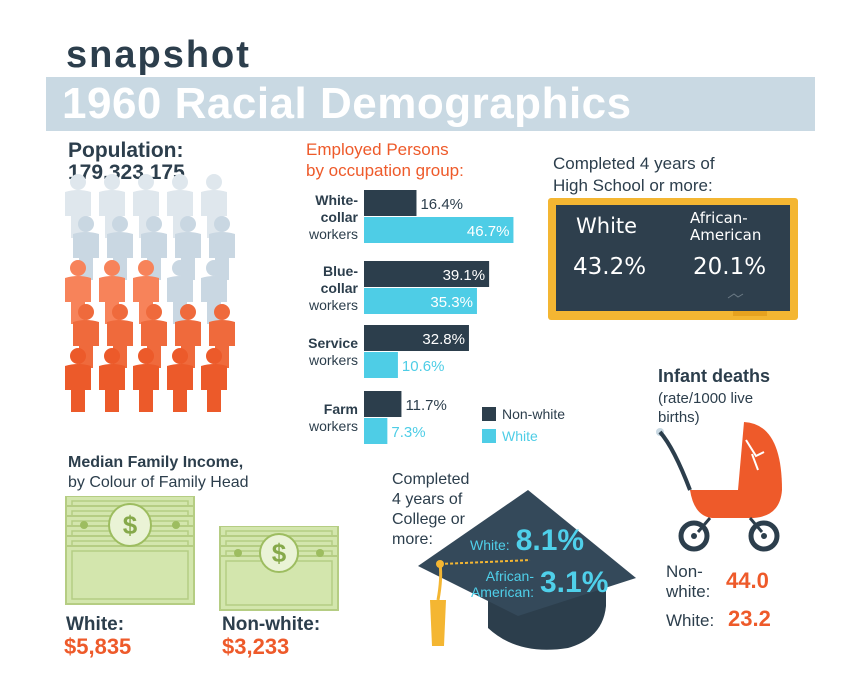 The image size is (860, 699). Describe the element at coordinates (719, 487) in the screenshot. I see `baby-carriage-icon` at that location.